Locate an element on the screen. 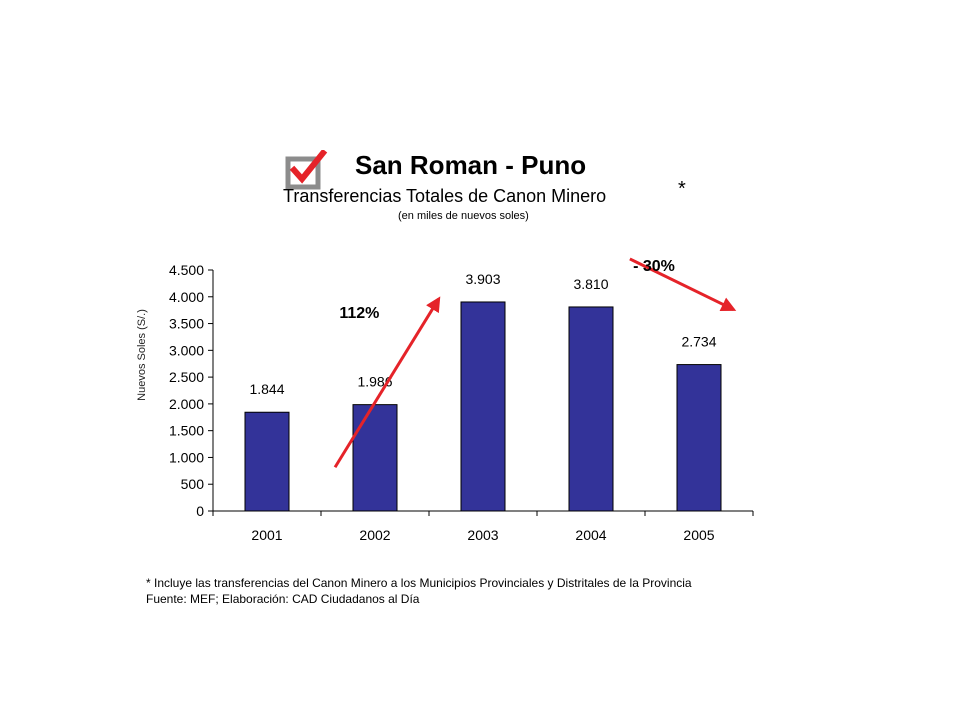 The width and height of the screenshot is (960, 720). y-tick-label: 4.500 is located at coordinates (186, 270).